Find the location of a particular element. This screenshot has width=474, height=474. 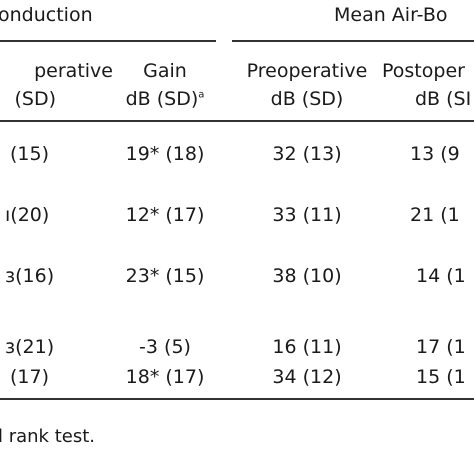

row5-col1: (17) is located at coordinates (30, 377).